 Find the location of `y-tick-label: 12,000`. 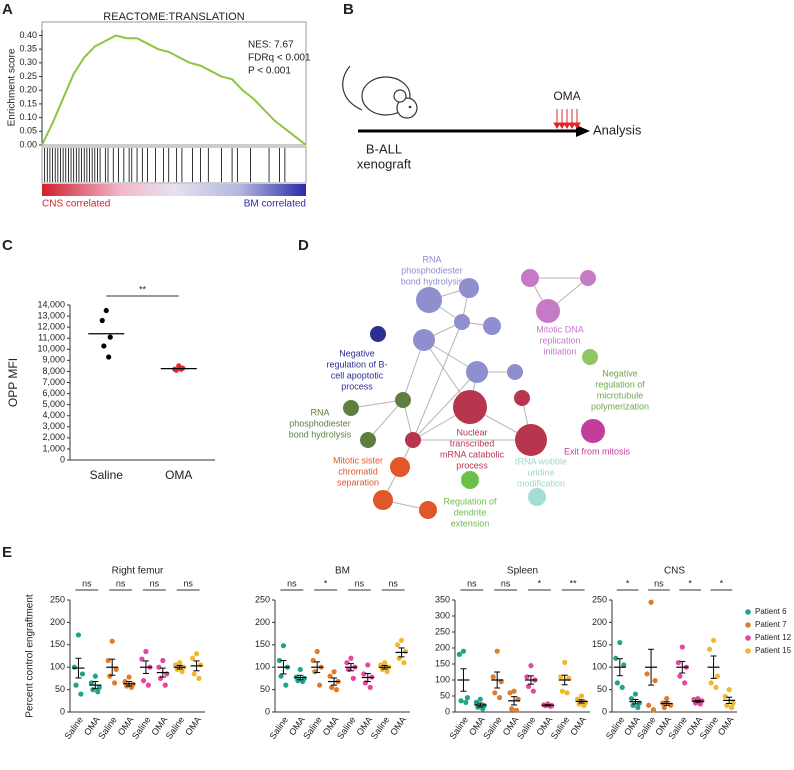

y-tick-label: 12,000 is located at coordinates (51, 327).